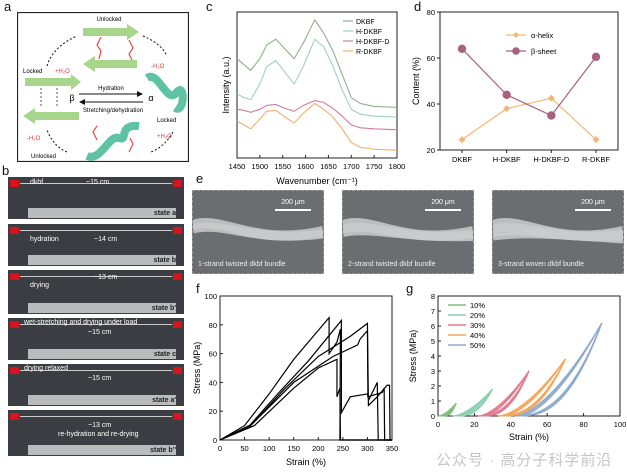  Describe the element at coordinates (71, 98) in the screenshot. I see `beta-symbol: β` at that location.